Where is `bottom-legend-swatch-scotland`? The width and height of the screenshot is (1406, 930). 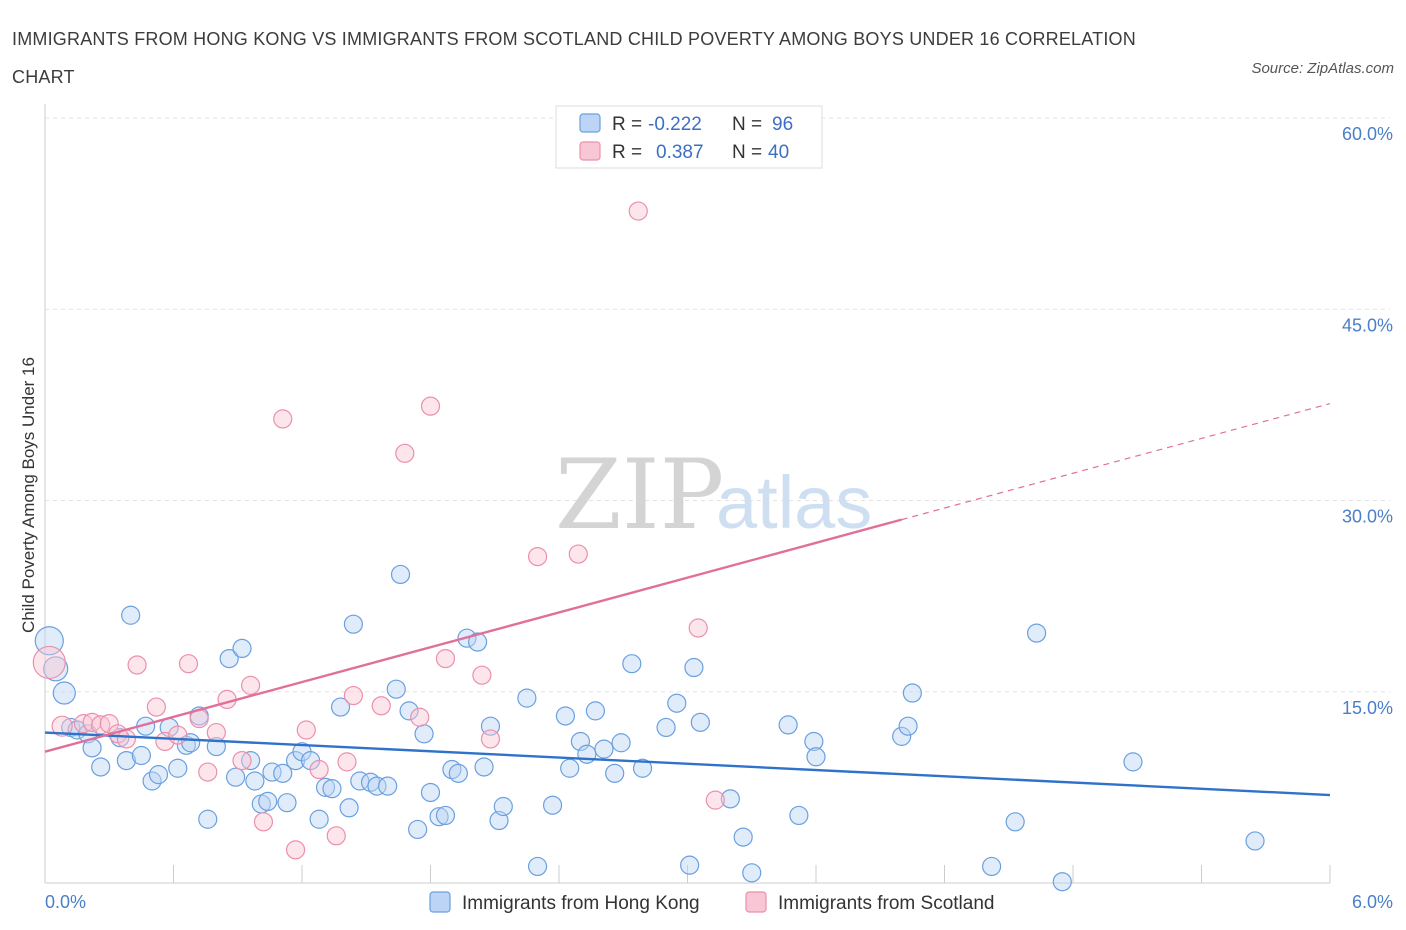 bottom-legend-swatch-scotland is located at coordinates (756, 902).